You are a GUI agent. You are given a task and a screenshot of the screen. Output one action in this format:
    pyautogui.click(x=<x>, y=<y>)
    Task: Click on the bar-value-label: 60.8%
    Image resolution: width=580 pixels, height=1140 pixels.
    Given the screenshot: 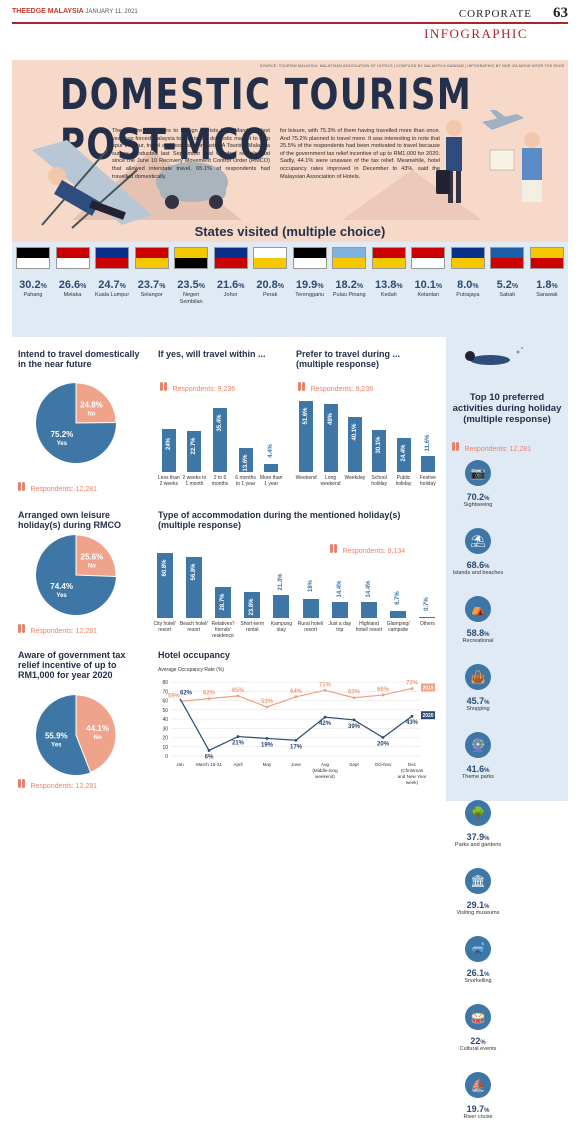 What is the action you would take?
    pyautogui.click(x=164, y=568)
    